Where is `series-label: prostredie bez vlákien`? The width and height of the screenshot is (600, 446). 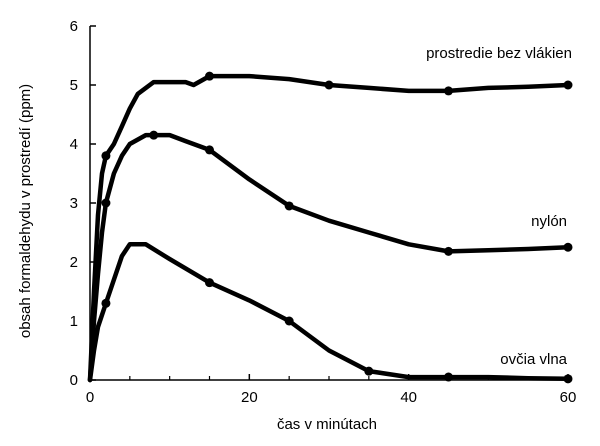
series-label: prostredie bez vlákien is located at coordinates (499, 53).